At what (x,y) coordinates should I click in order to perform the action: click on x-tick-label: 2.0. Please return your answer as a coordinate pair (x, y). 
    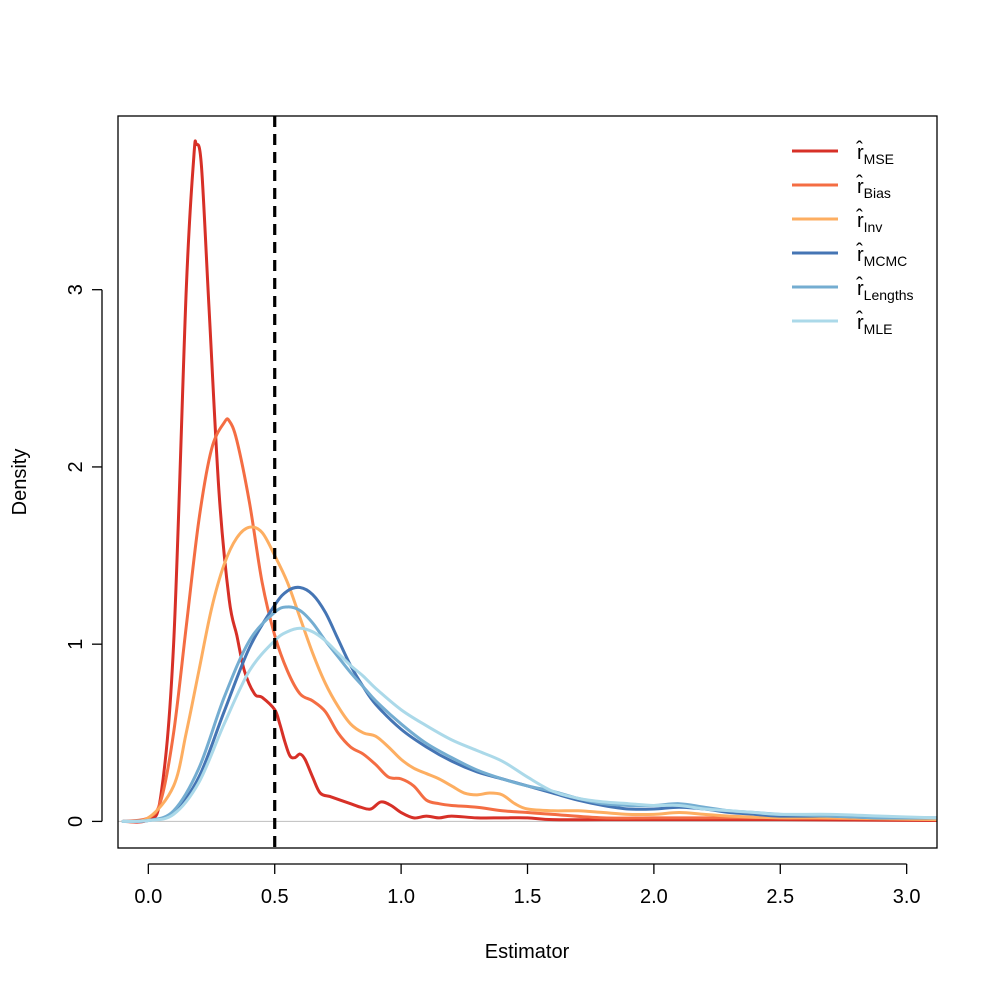
    Looking at the image, I should click on (654, 897).